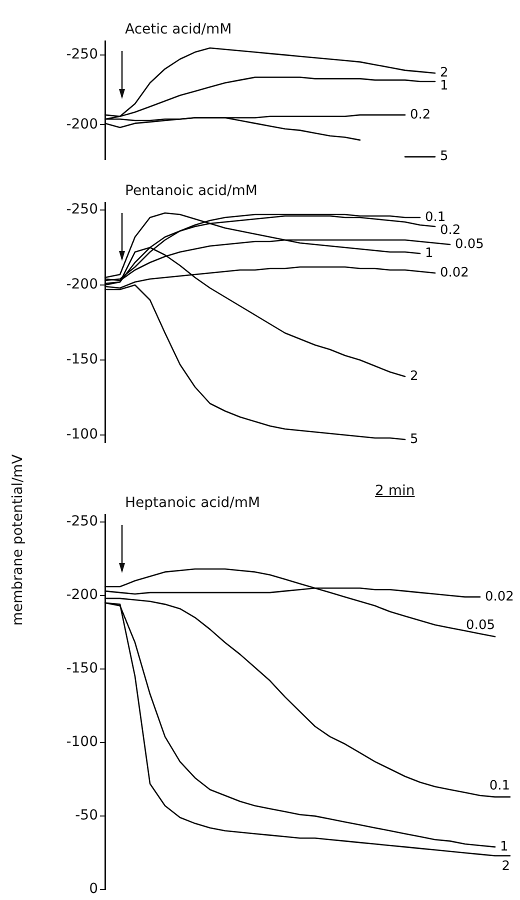  Describe the element at coordinates (178, 30) in the screenshot. I see `chart-title: Acetic acid/mM` at that location.